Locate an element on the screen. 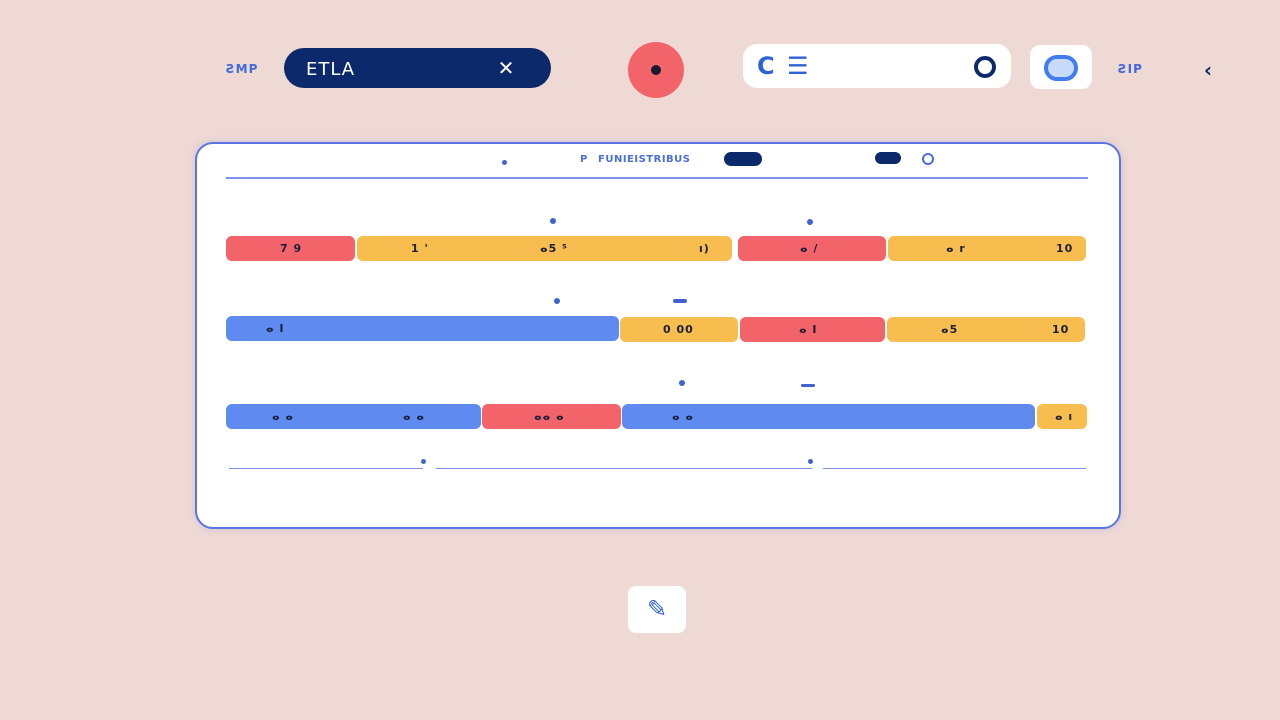 This screenshot has width=1280, height=720. timeline-bar: 1 ' ⴰ5 ⁵ ı) is located at coordinates (544, 248).